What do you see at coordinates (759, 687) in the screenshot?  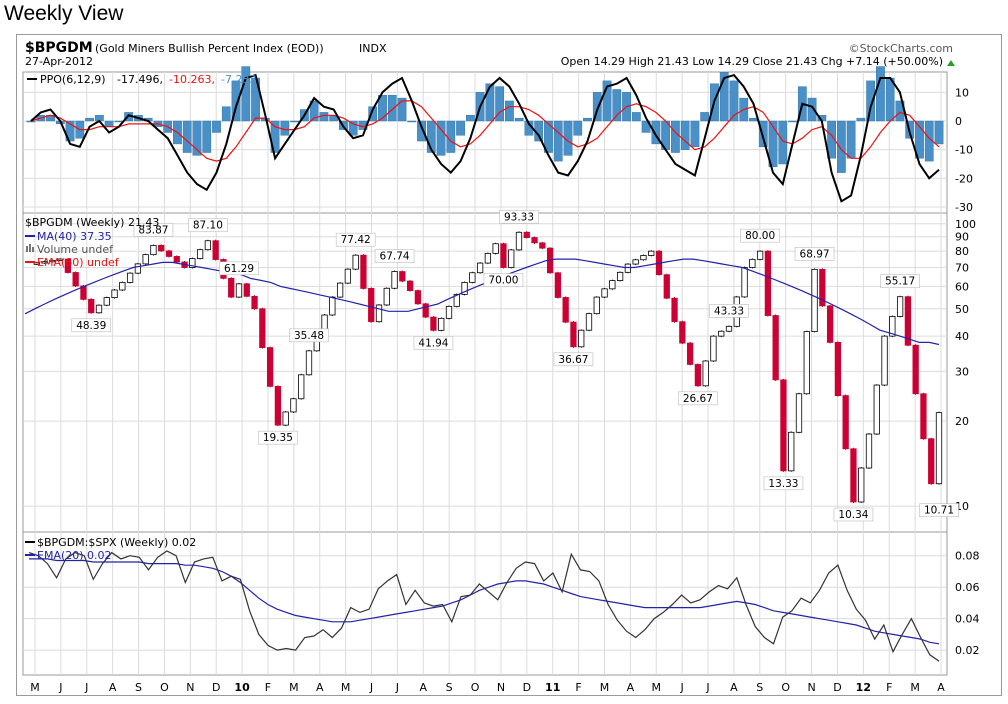 I see `x-tick-label: S` at bounding box center [759, 687].